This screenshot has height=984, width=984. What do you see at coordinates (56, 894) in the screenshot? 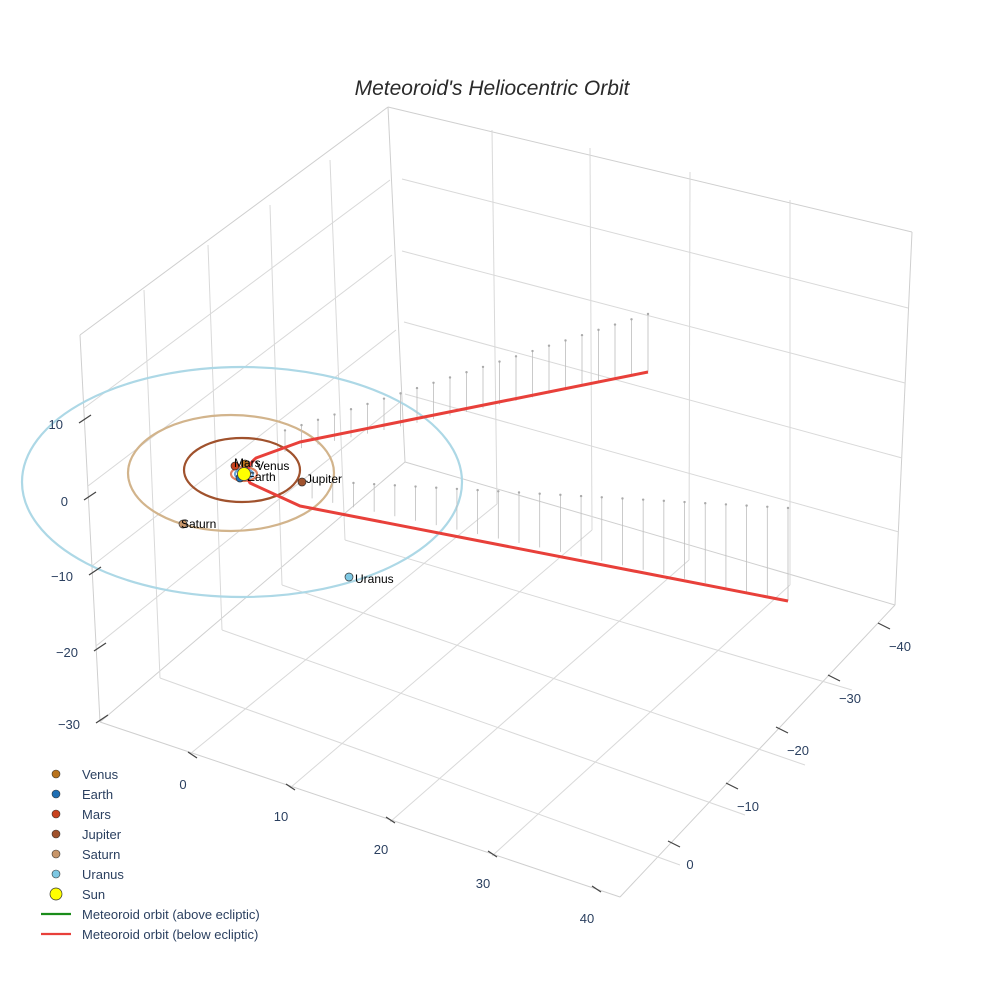
I see `legend-sun-marker` at bounding box center [56, 894].